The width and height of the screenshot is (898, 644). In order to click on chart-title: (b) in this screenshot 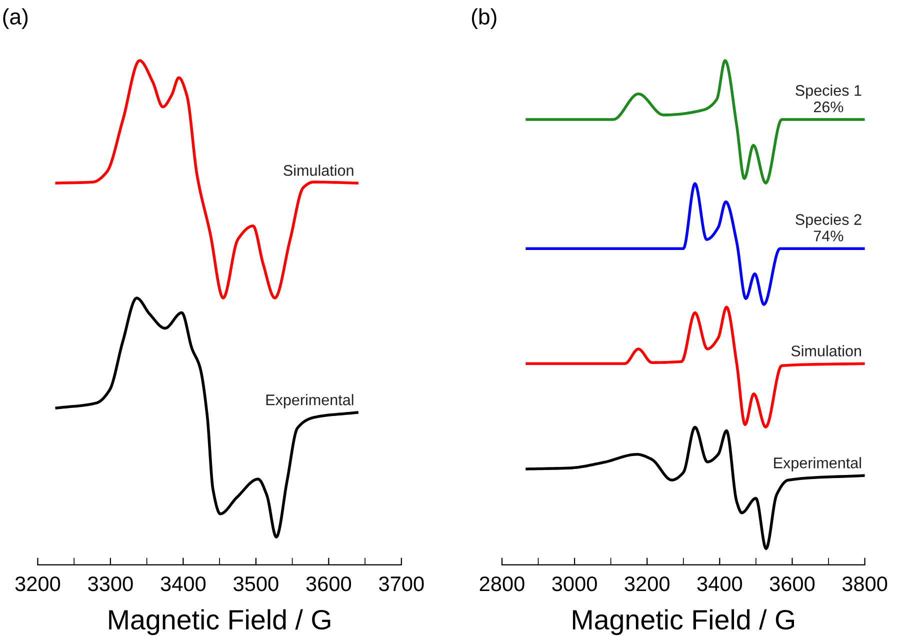, I will do `click(484, 18)`.